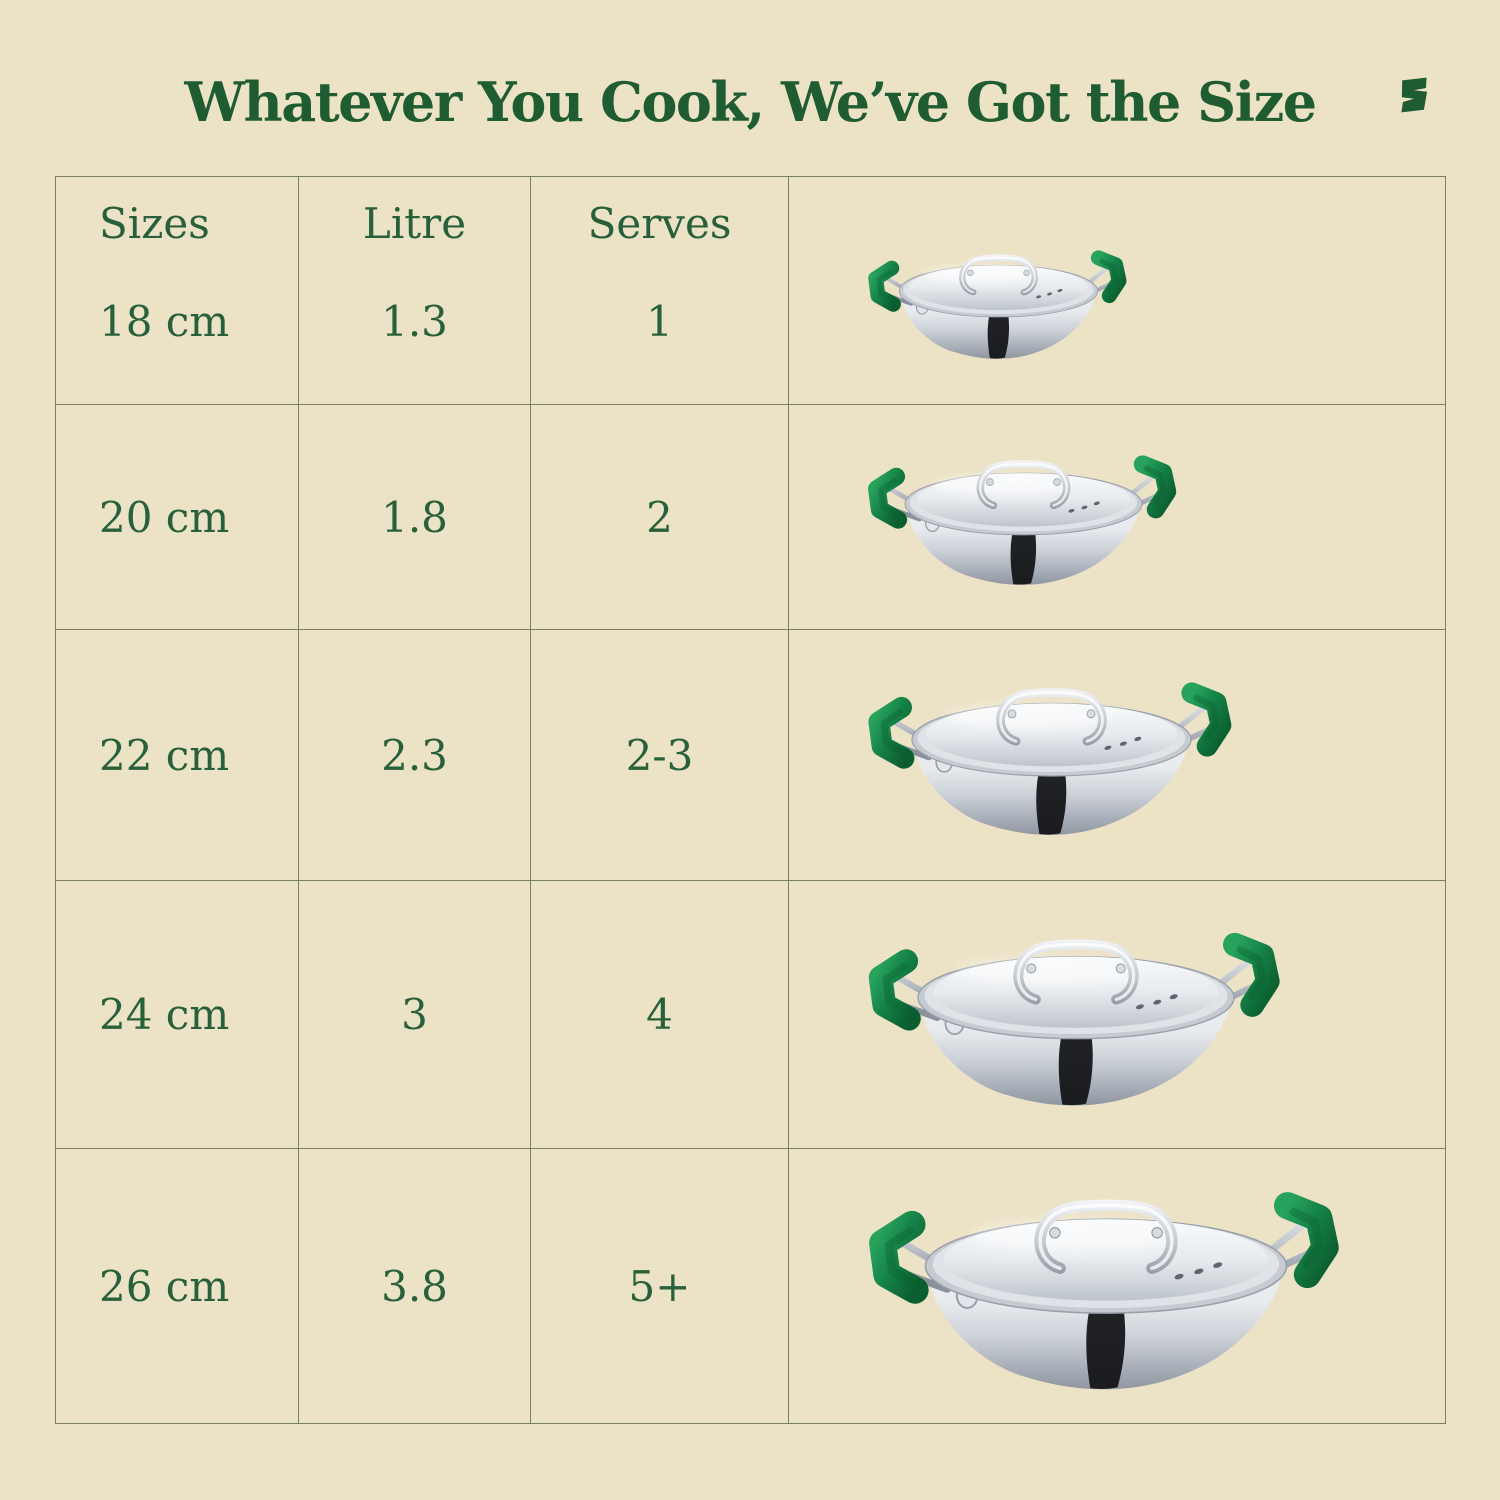 The width and height of the screenshot is (1500, 1500). Describe the element at coordinates (1106, 1286) in the screenshot. I see `kadai-image-26cm` at that location.